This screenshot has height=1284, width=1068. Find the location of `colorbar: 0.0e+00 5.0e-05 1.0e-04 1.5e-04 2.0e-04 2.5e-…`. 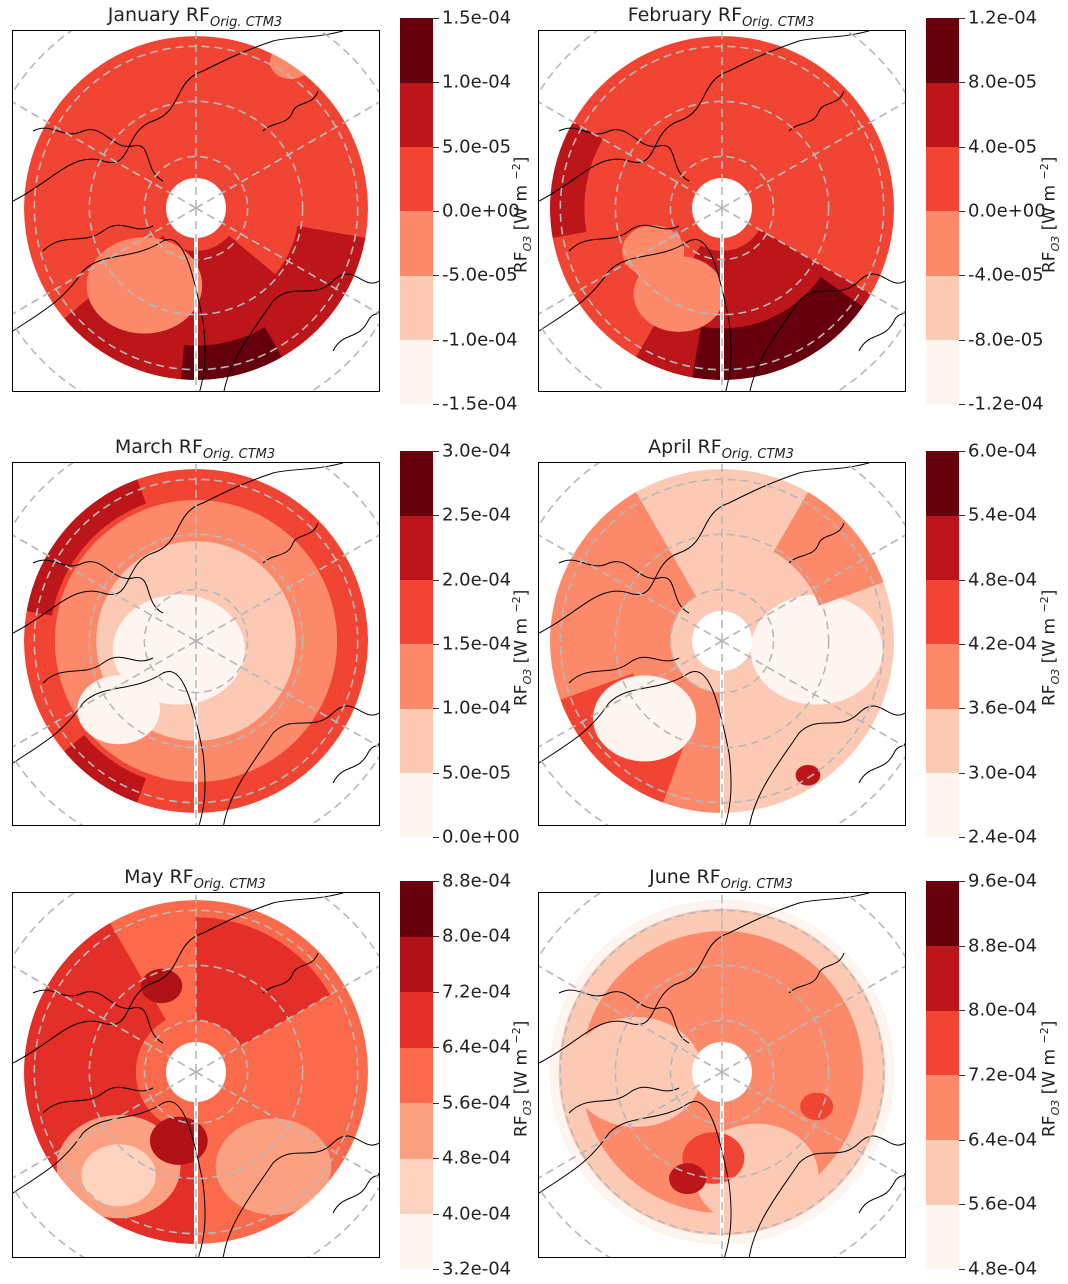

colorbar: 0.0e+00 5.0e-05 1.0e-04 1.5e-04 2.0e-04 2.5e-… is located at coordinates (470, 644).